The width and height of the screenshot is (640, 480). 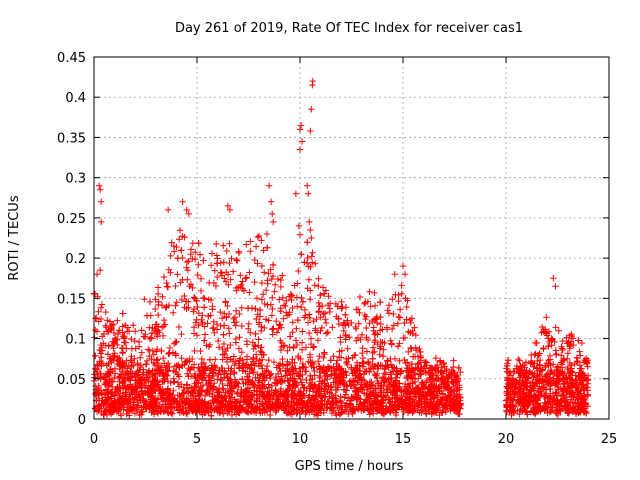 What do you see at coordinates (71, 138) in the screenshot?
I see `y-tick-label: 0.35` at bounding box center [71, 138].